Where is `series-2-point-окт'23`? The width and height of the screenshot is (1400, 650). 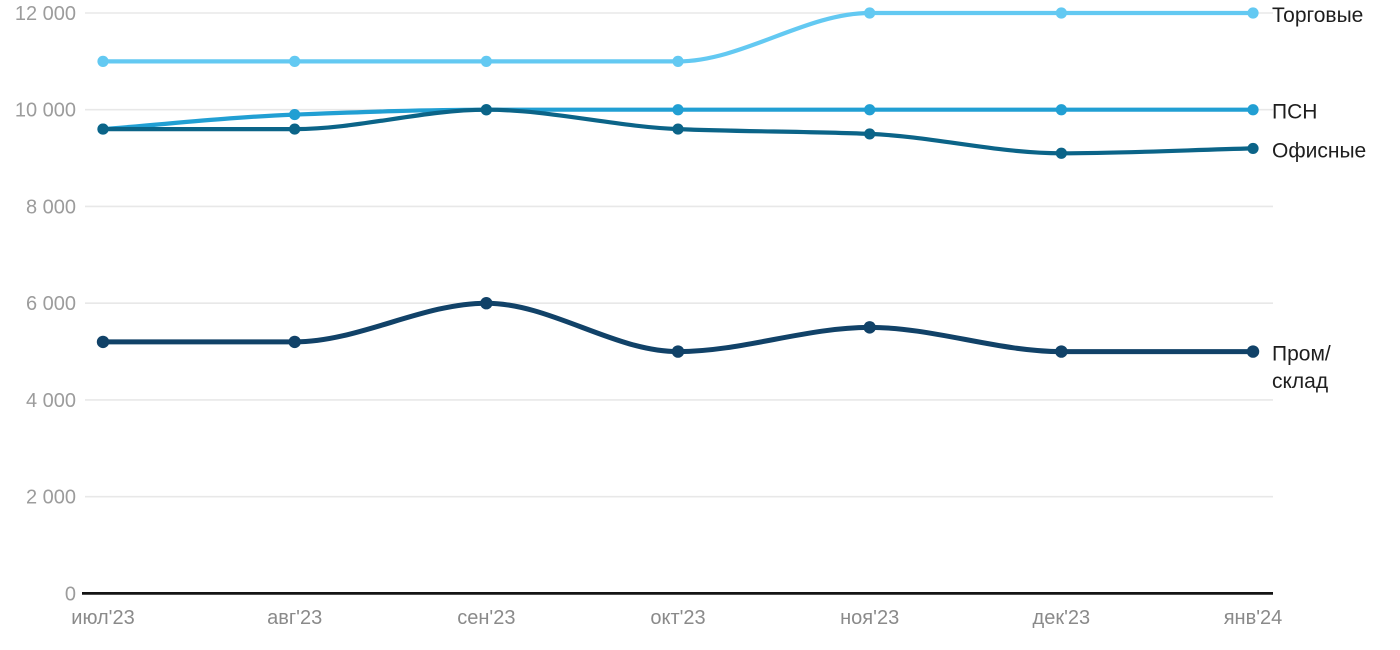
series-2-point-окт'23 is located at coordinates (678, 129).